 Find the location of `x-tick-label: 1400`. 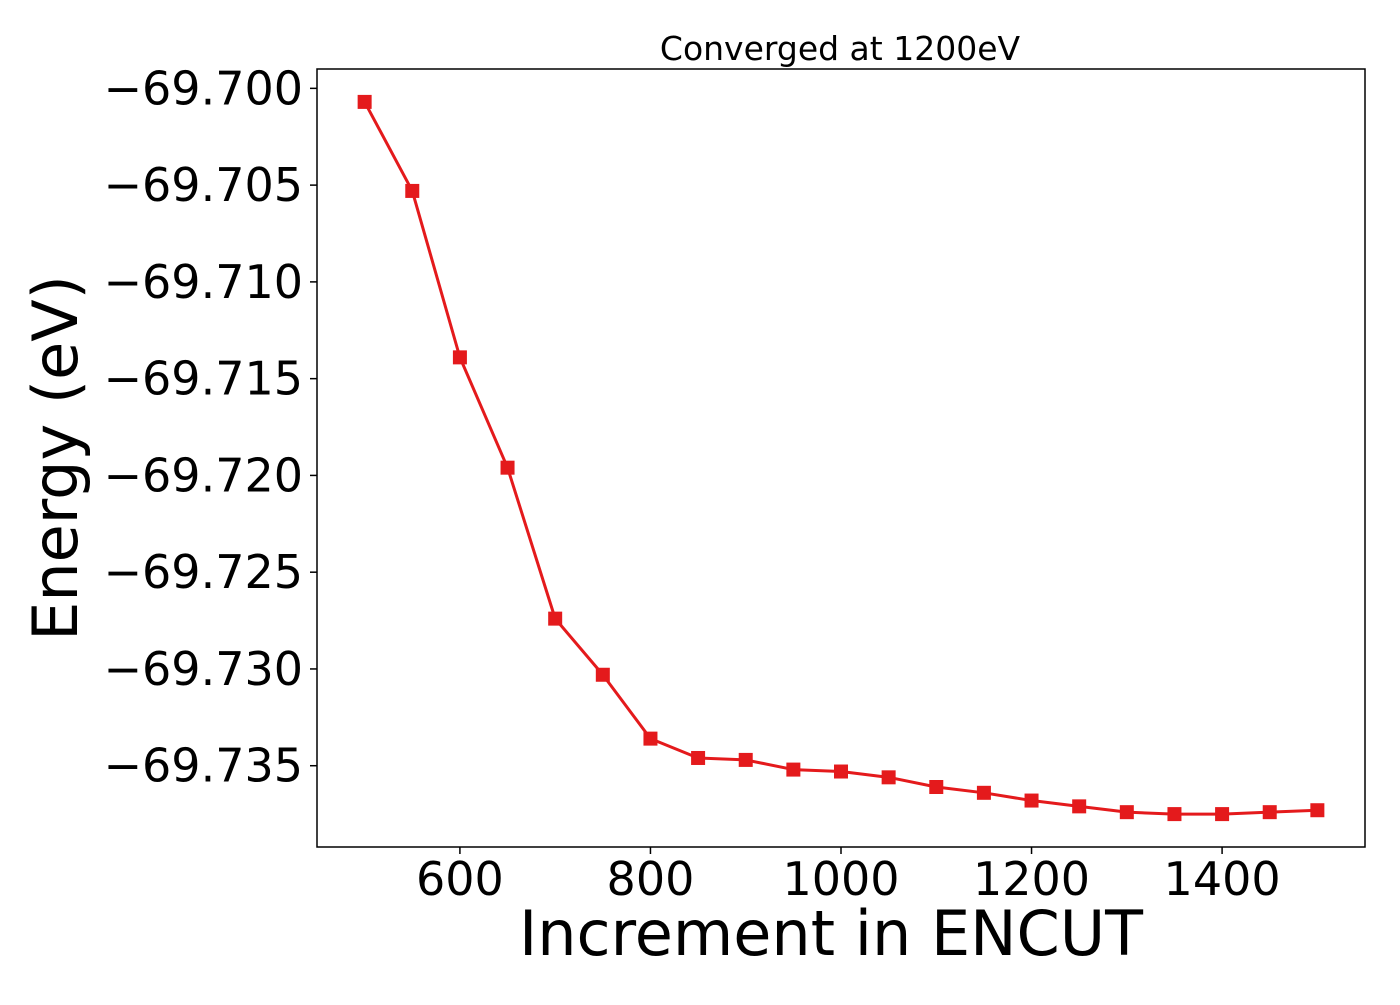

x-tick-label: 1400 is located at coordinates (1222, 879).